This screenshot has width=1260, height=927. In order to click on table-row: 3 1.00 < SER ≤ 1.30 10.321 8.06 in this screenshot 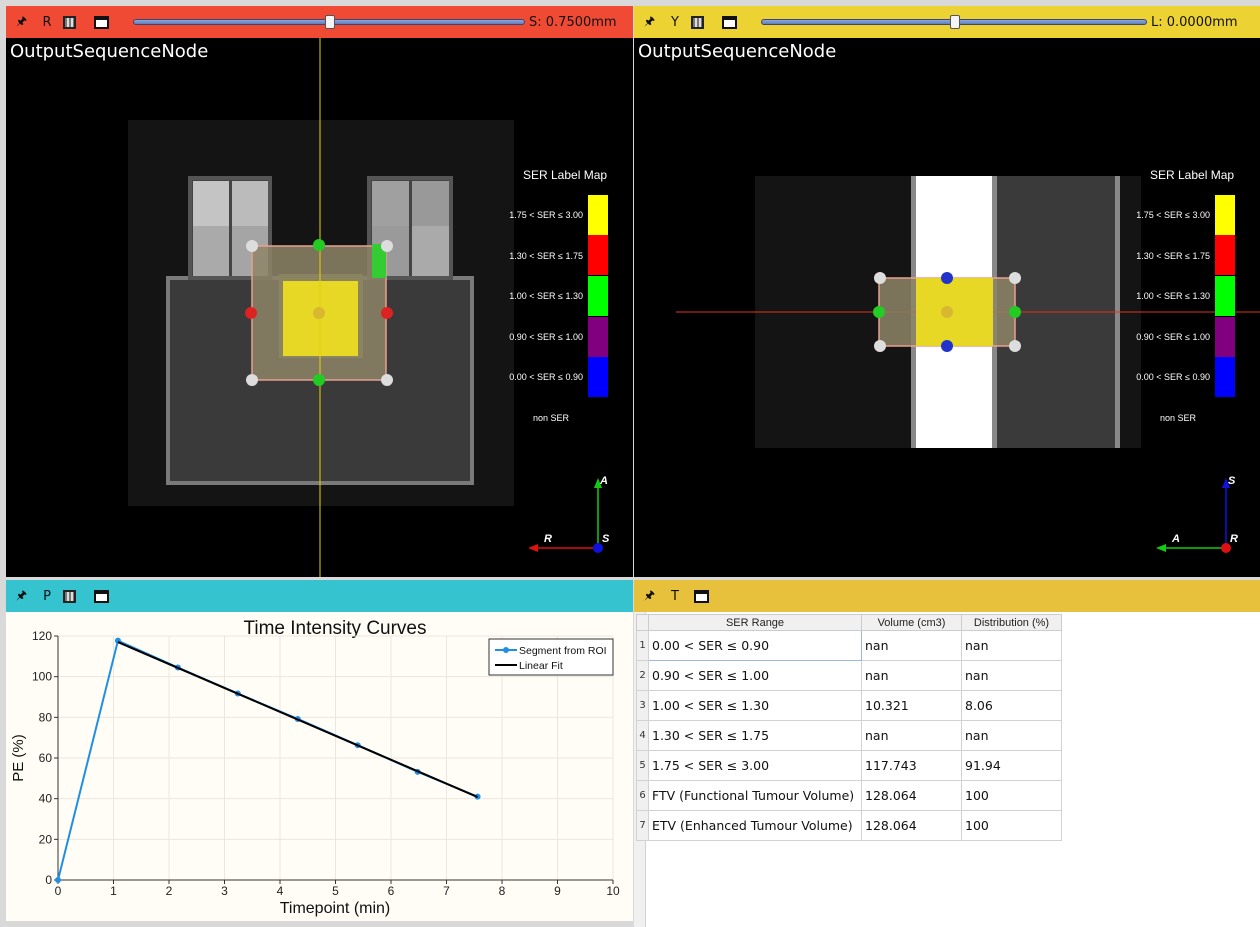, I will do `click(849, 705)`.